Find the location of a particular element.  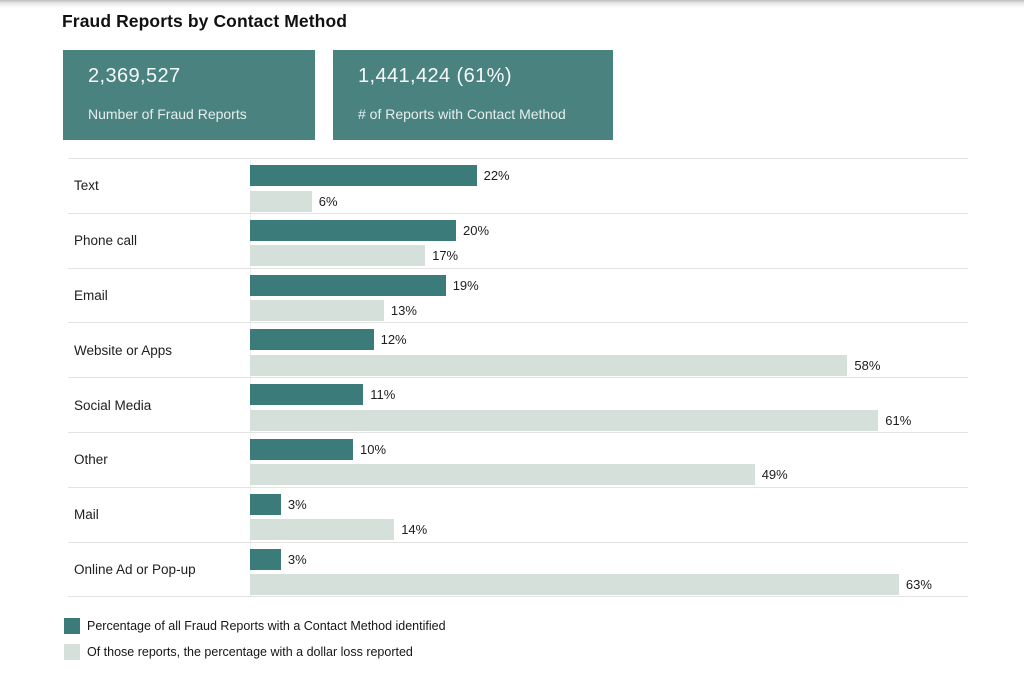

bar-value-label: 11% is located at coordinates (383, 395).